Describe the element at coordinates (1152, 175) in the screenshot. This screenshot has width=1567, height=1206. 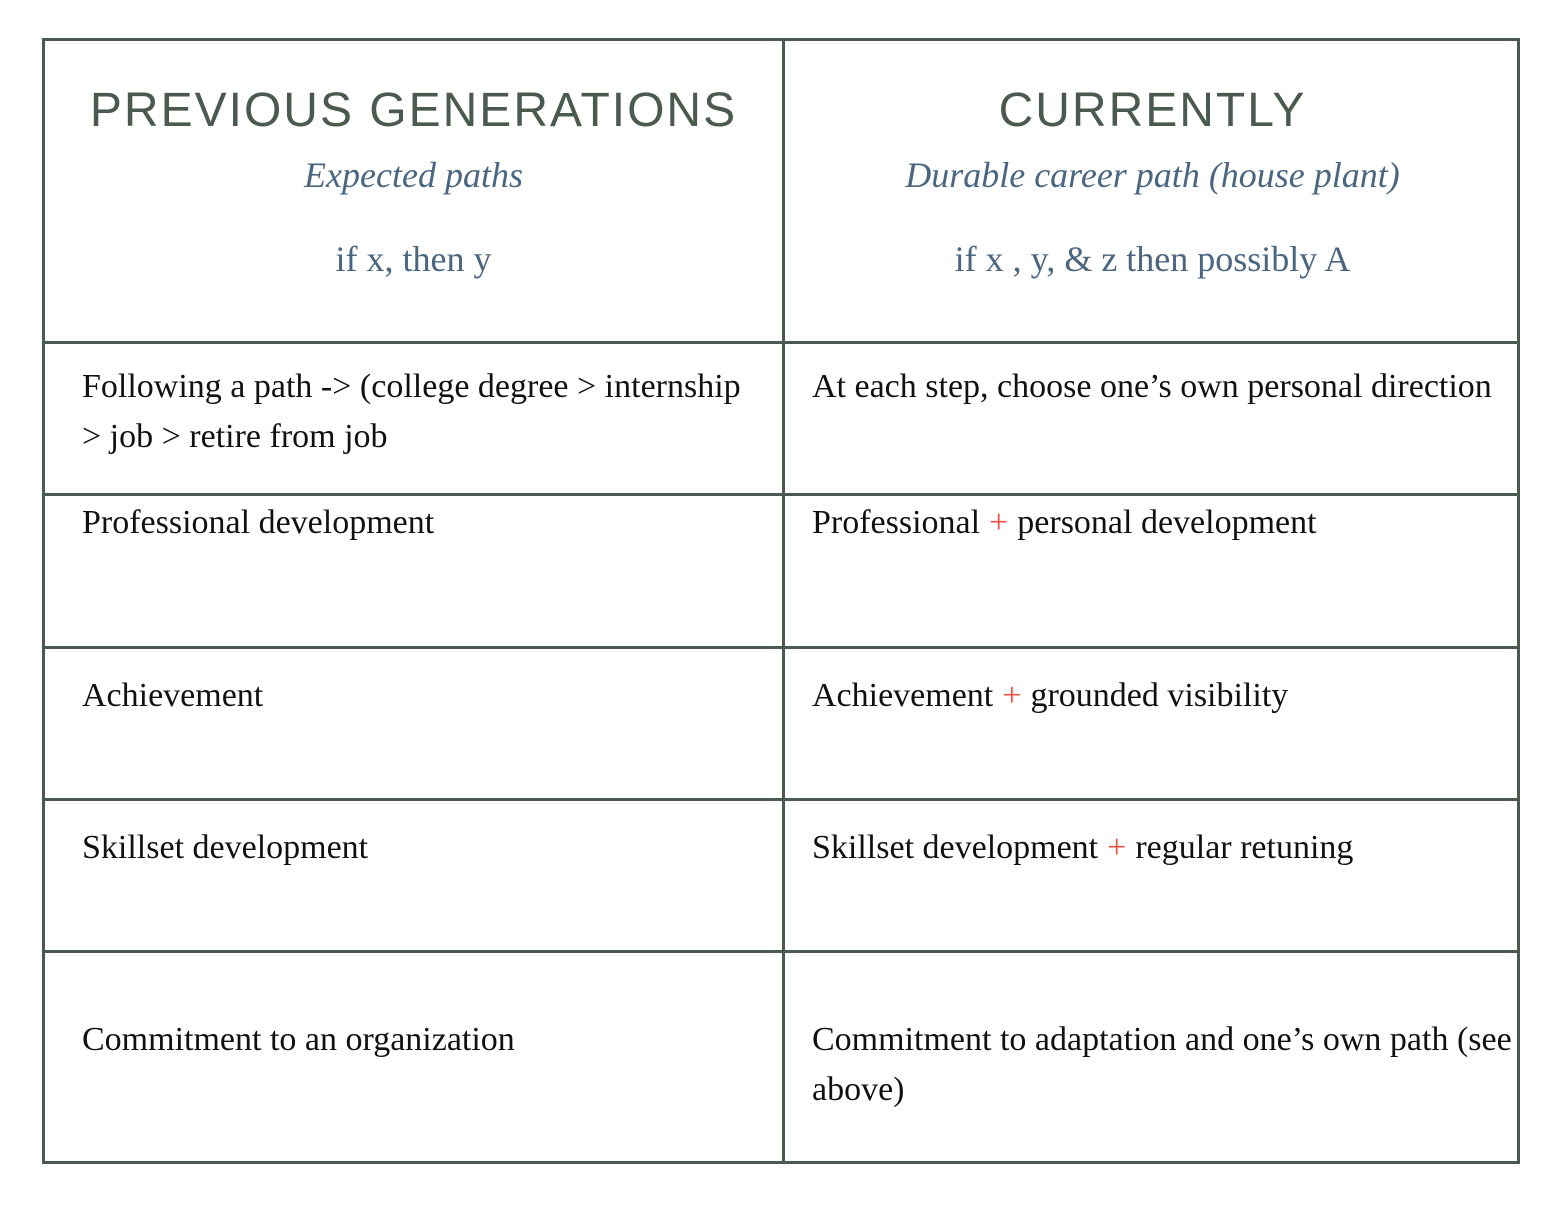
I see `column-subtitle: Durable career path (house plant)` at that location.